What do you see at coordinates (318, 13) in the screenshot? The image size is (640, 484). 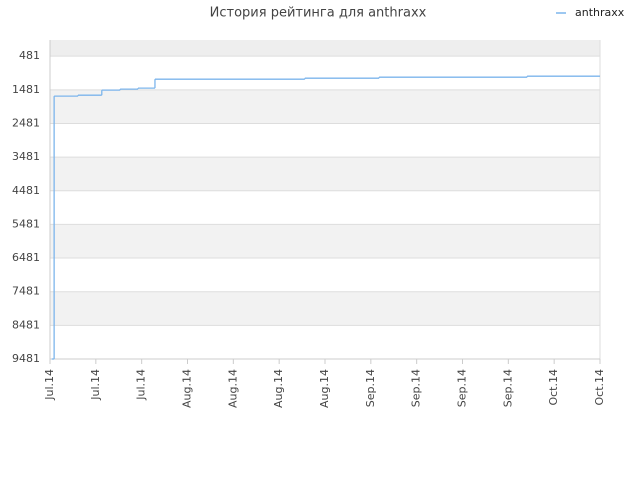 I see `chart-title: История рейтинга для anthraxx` at bounding box center [318, 13].